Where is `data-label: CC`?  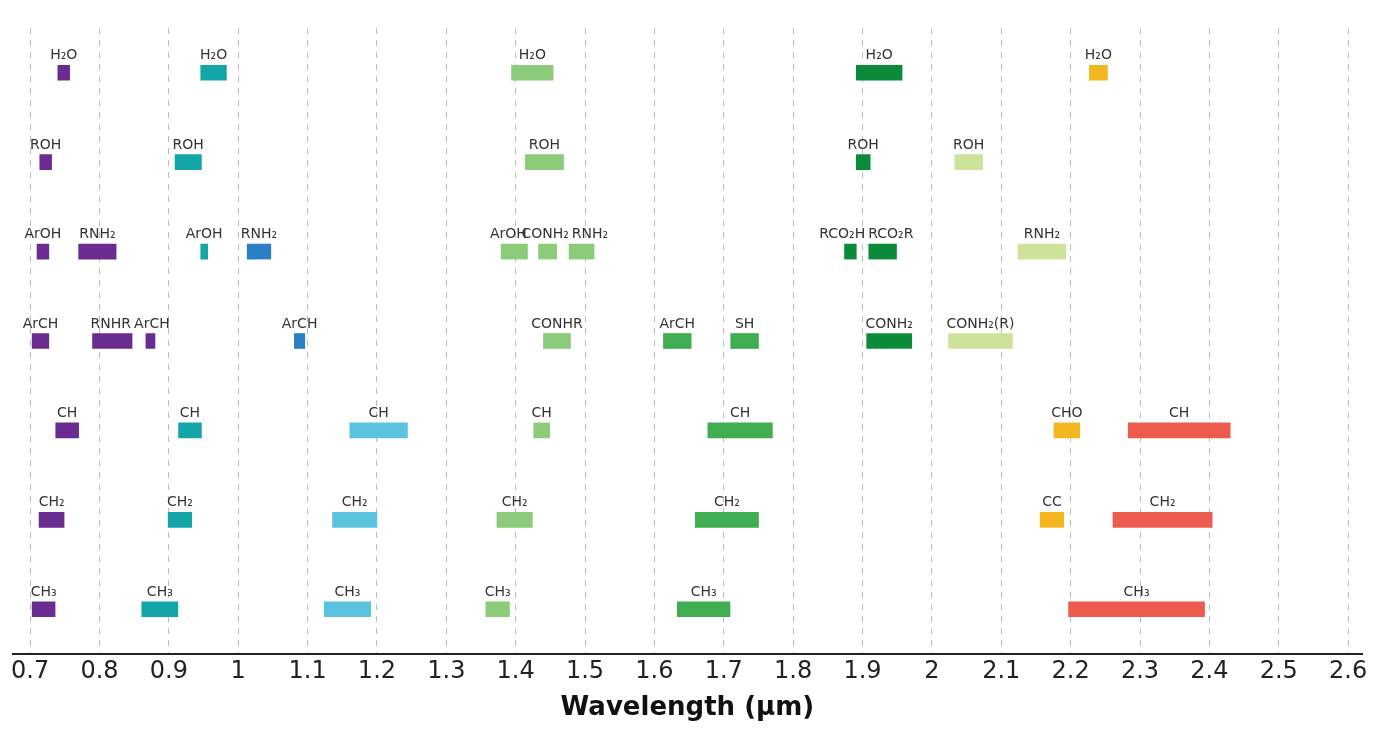 data-label: CC is located at coordinates (1052, 501).